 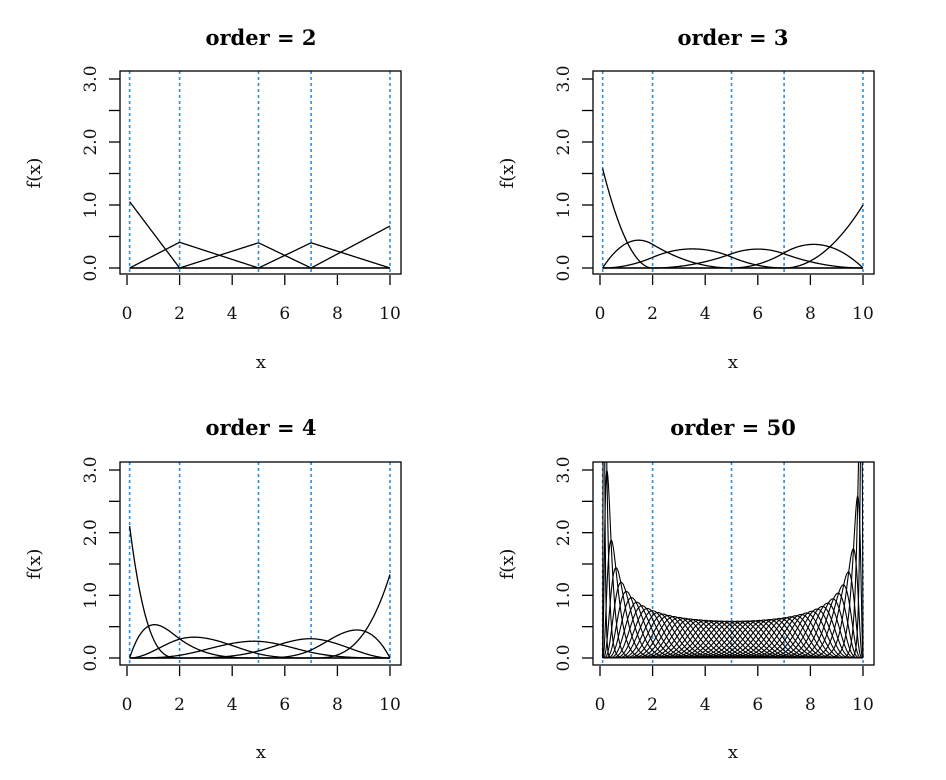 I want to click on panel-title: order = 2, so click(x=260, y=37).